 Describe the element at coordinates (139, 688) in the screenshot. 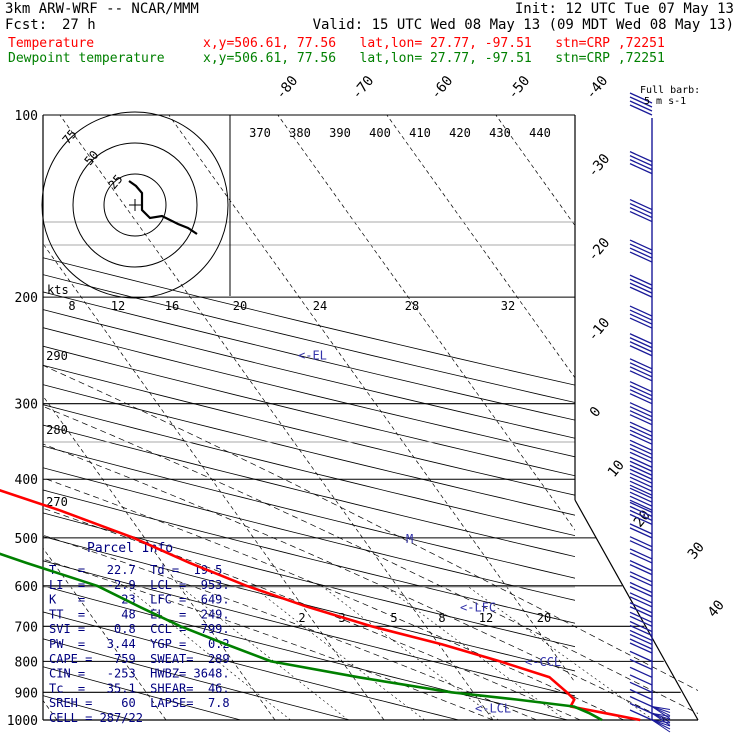

I see `parcel-info-row: Tc = 35.1 SHEAR= 46.` at that location.